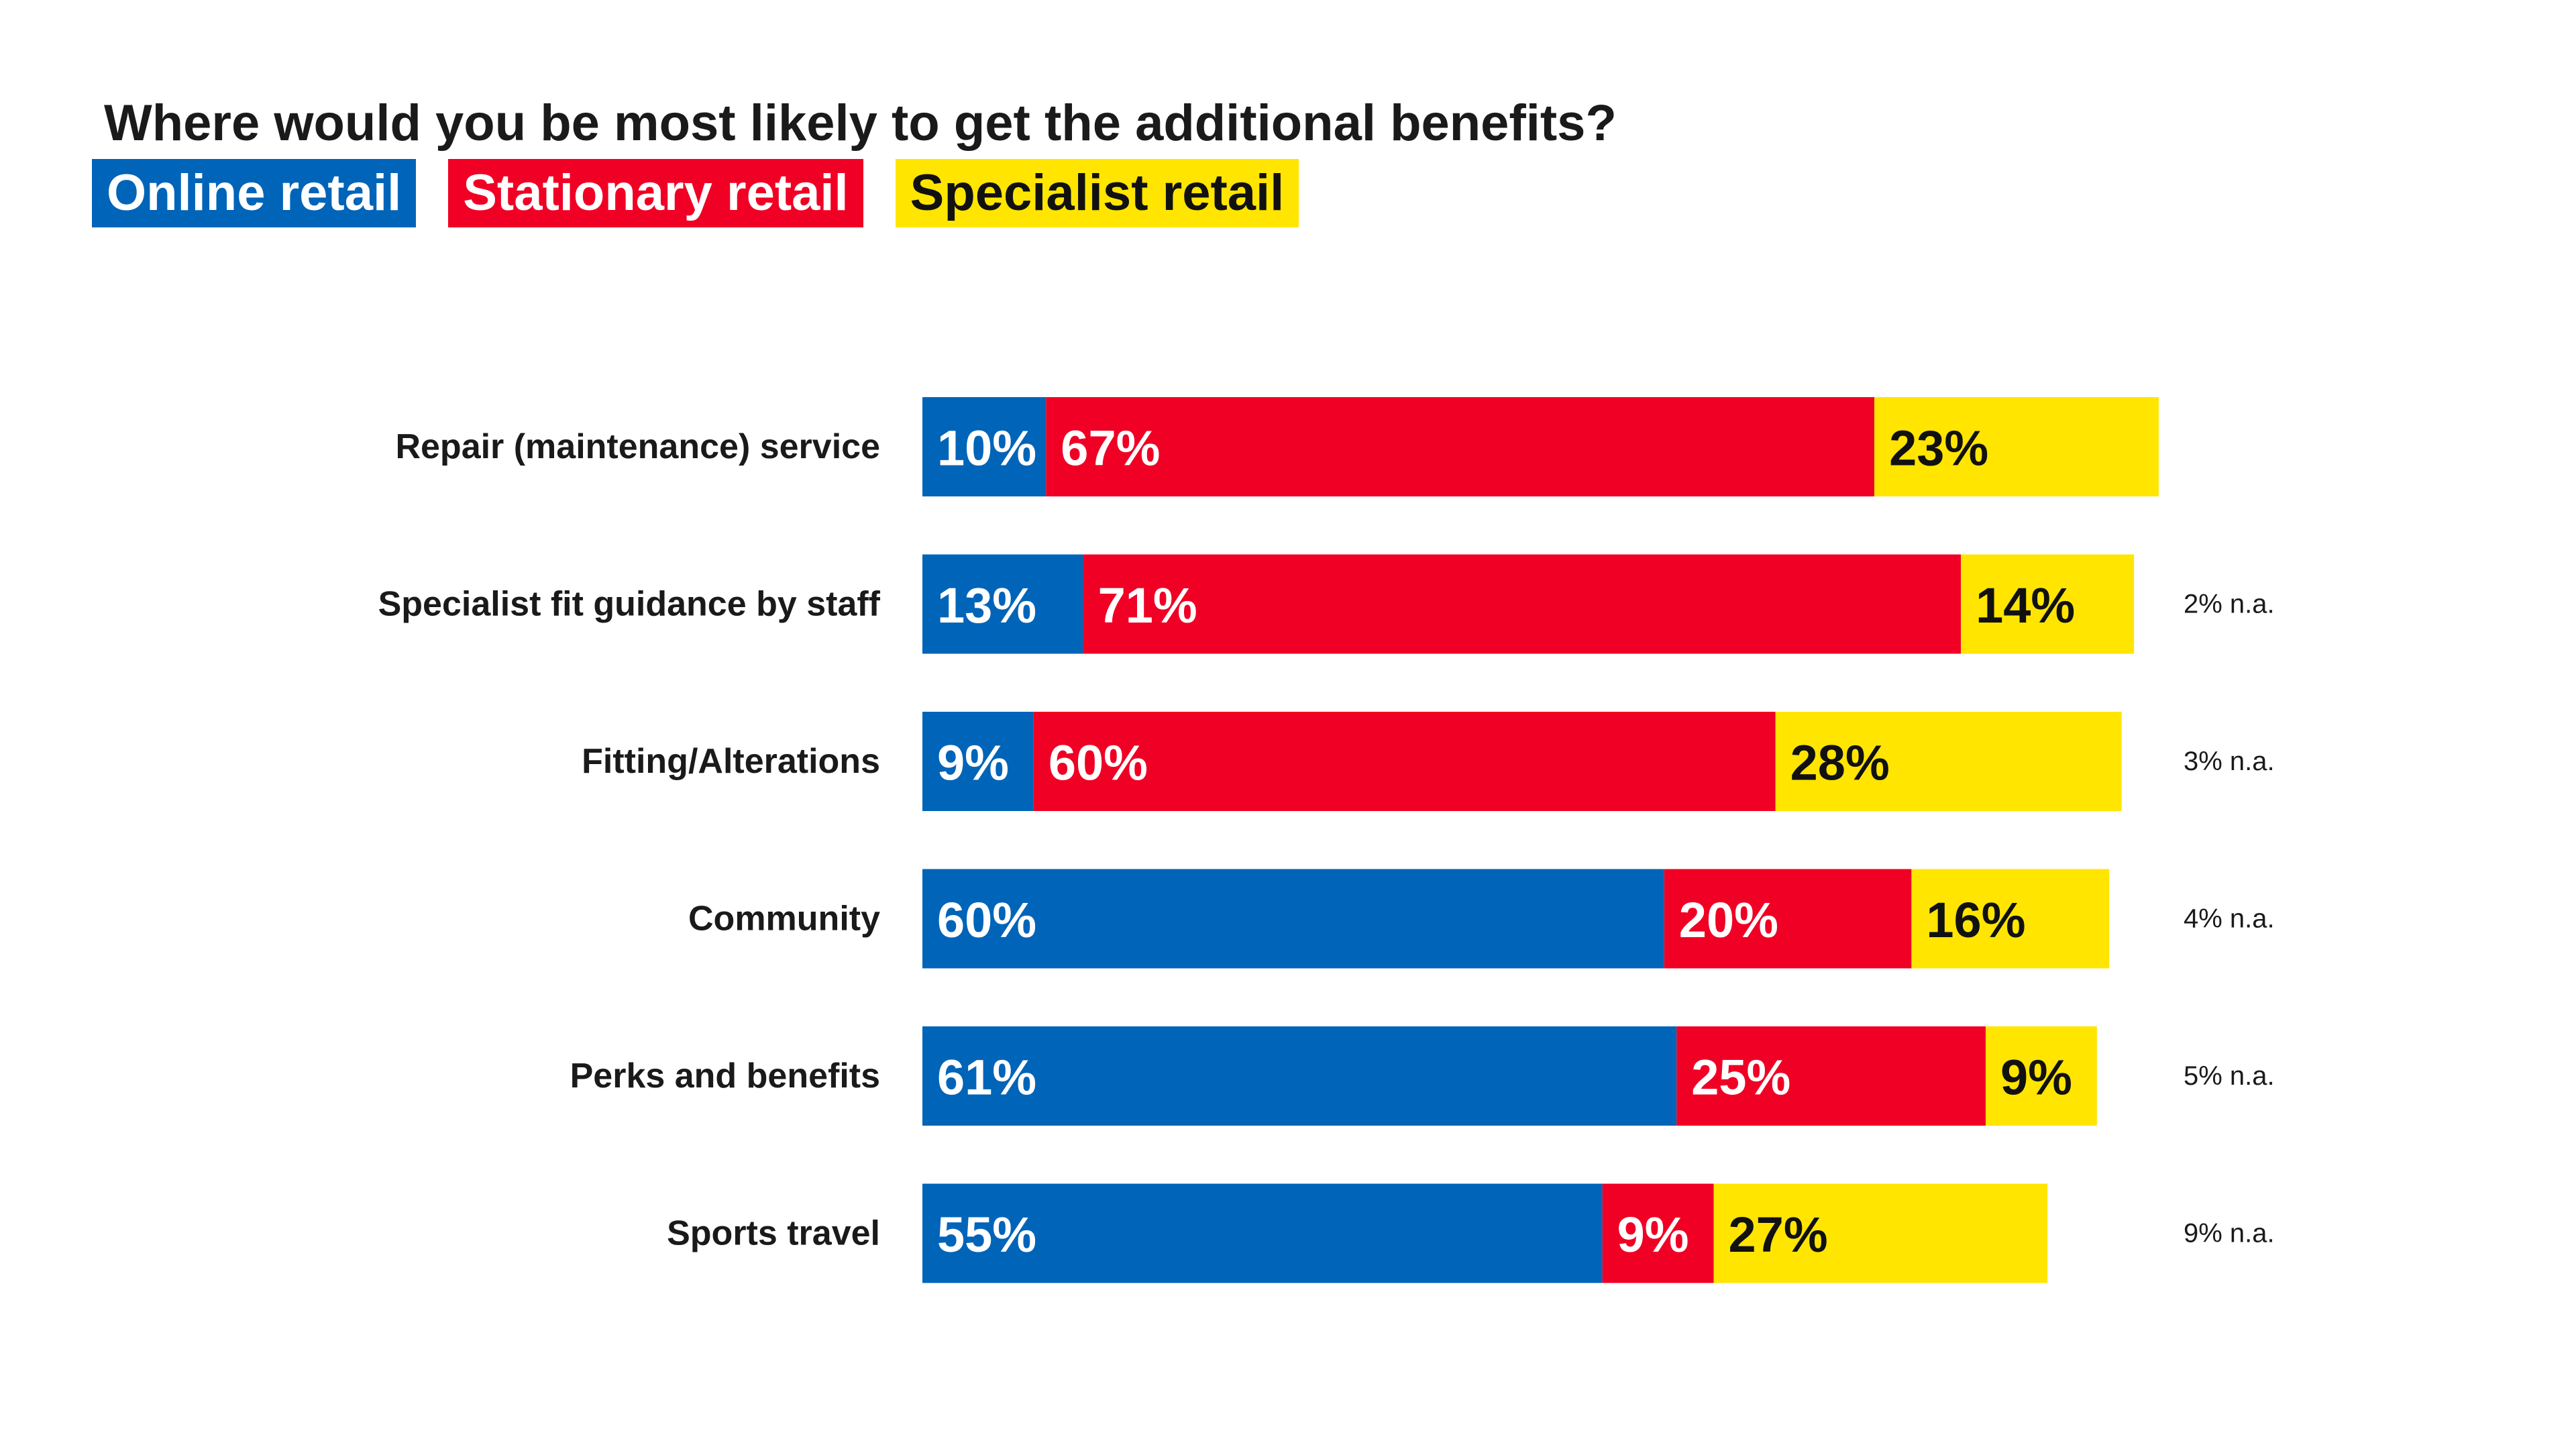  I want to click on category-label: Sports travel, so click(773, 1233).